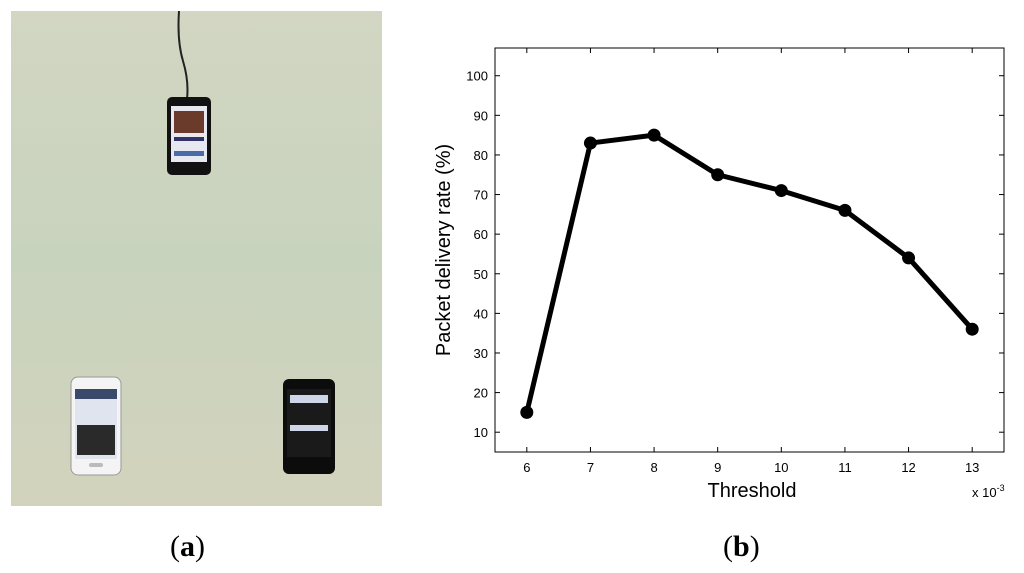 This screenshot has width=1024, height=573. Describe the element at coordinates (526, 467) in the screenshot. I see `x-tick-label: 6` at that location.